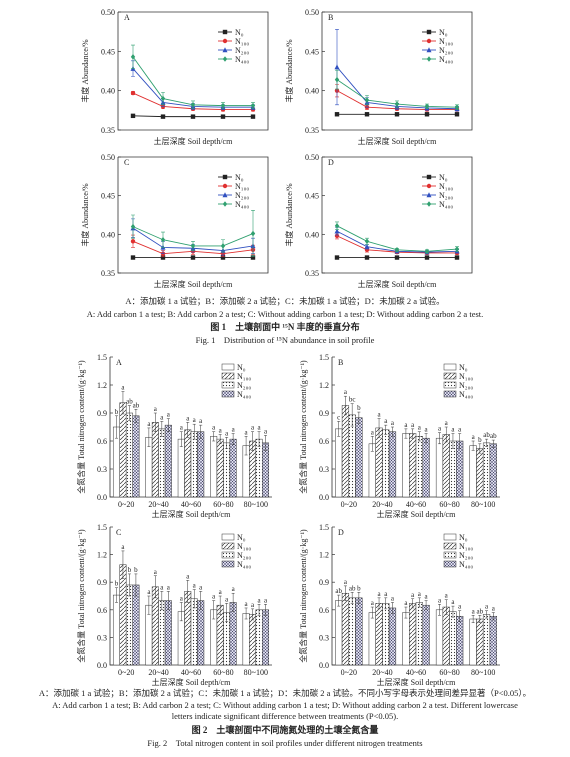 The height and width of the screenshot is (757, 570). I want to click on y-tick-label: 0.35, so click(312, 273).